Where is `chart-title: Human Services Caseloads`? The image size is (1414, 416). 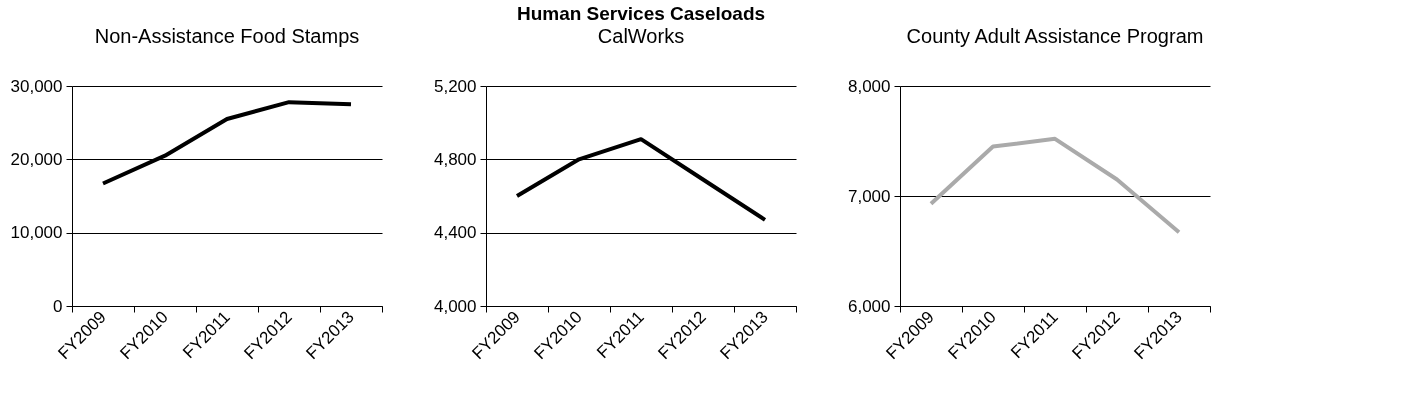 chart-title: Human Services Caseloads is located at coordinates (641, 13).